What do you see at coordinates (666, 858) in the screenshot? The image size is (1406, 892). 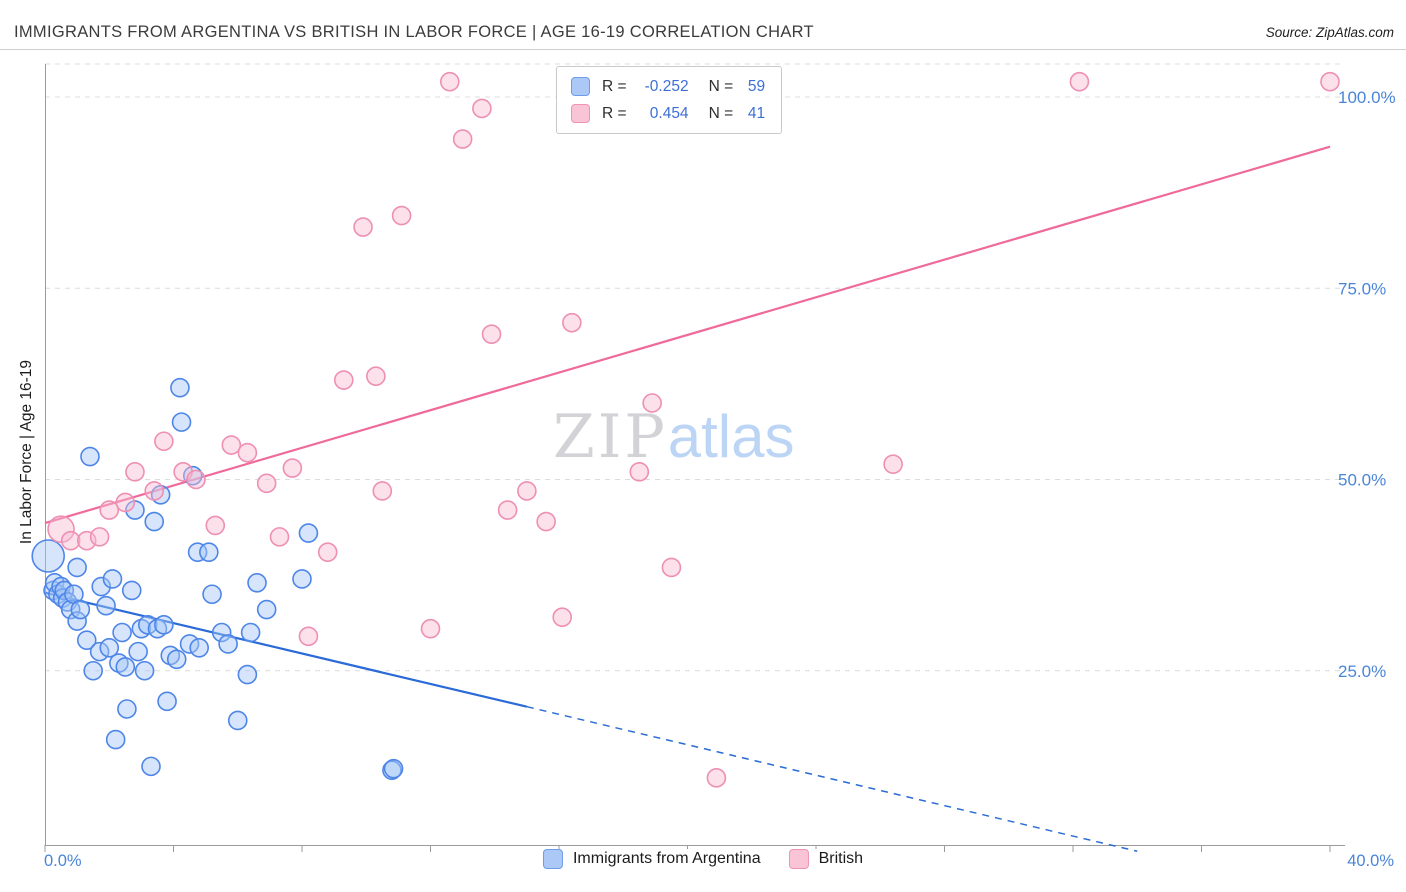 I see `legend-label-argentina: Immigrants from Argentina` at bounding box center [666, 858].